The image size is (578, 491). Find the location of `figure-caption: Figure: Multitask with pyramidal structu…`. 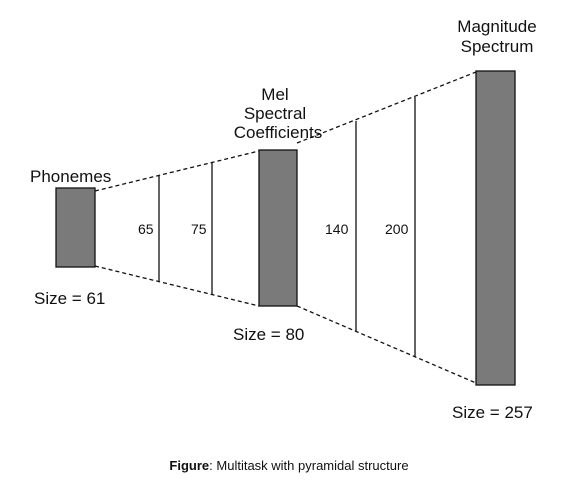

figure-caption: Figure: Multitask with pyramidal structu… is located at coordinates (289, 465).